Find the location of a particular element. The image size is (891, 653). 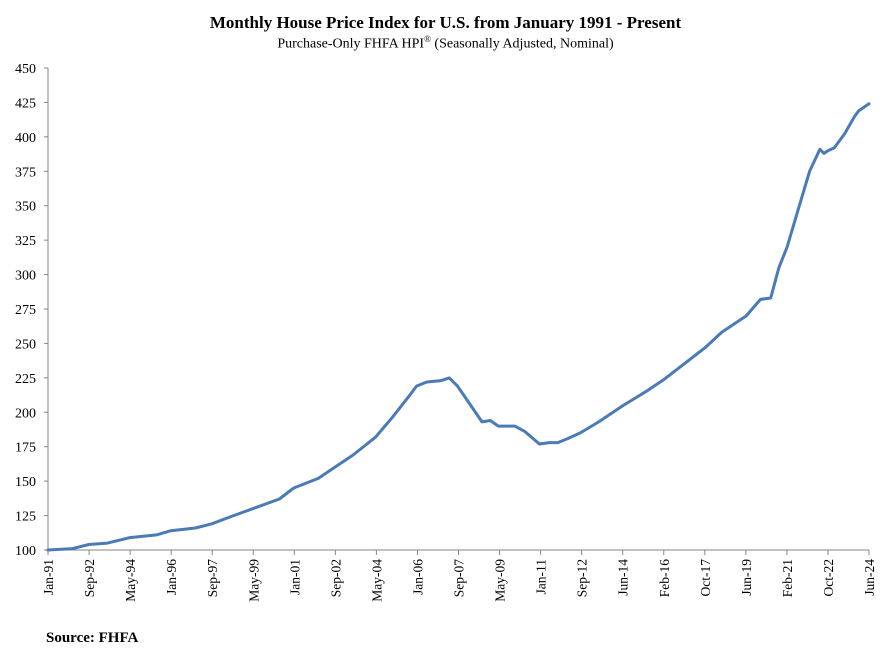

subtitle-suffix: (Seasonally Adjusted, Nominal) is located at coordinates (522, 44).